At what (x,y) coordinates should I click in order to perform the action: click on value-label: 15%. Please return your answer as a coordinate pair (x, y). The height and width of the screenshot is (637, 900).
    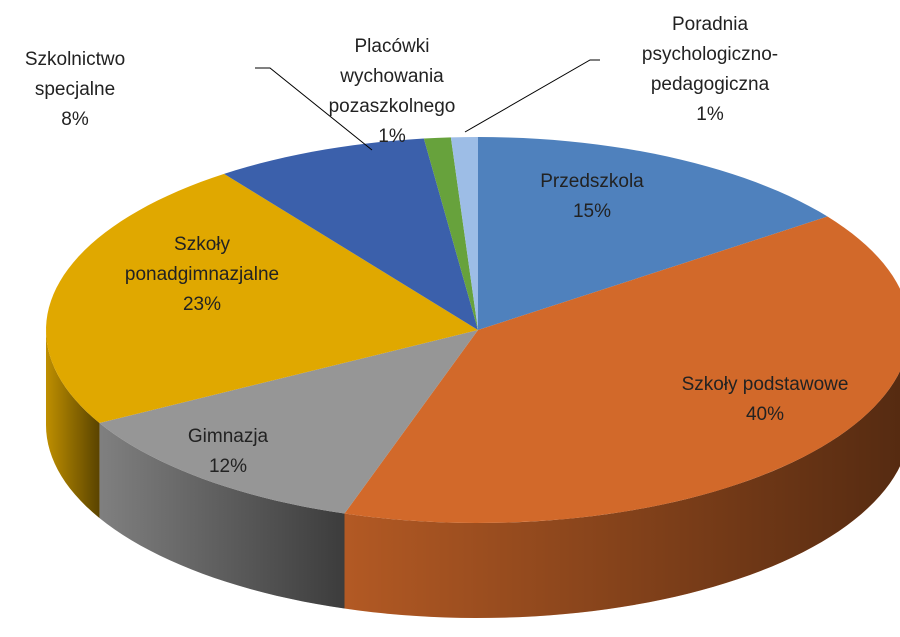
    Looking at the image, I should click on (592, 211).